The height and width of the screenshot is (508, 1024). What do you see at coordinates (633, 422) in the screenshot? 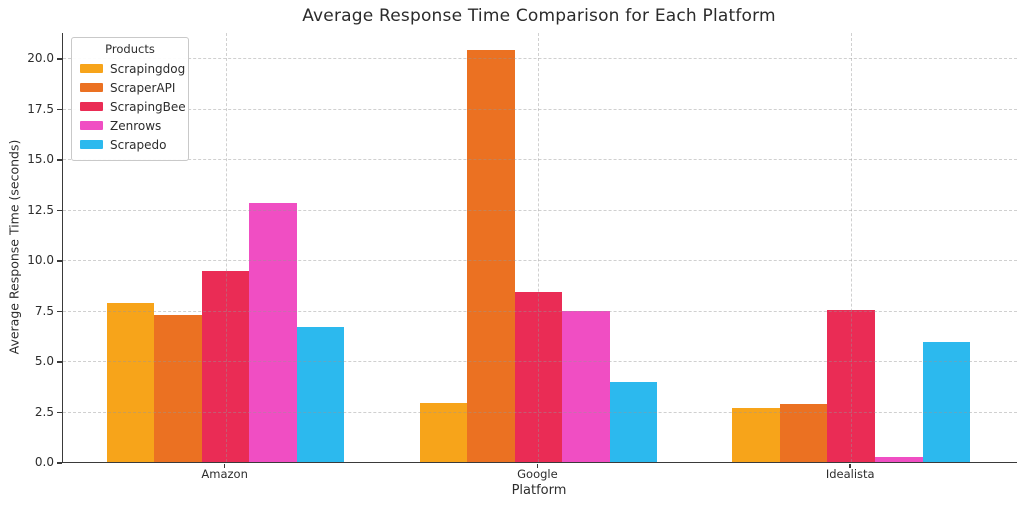
I see `bar-google-scrapedo` at bounding box center [633, 422].